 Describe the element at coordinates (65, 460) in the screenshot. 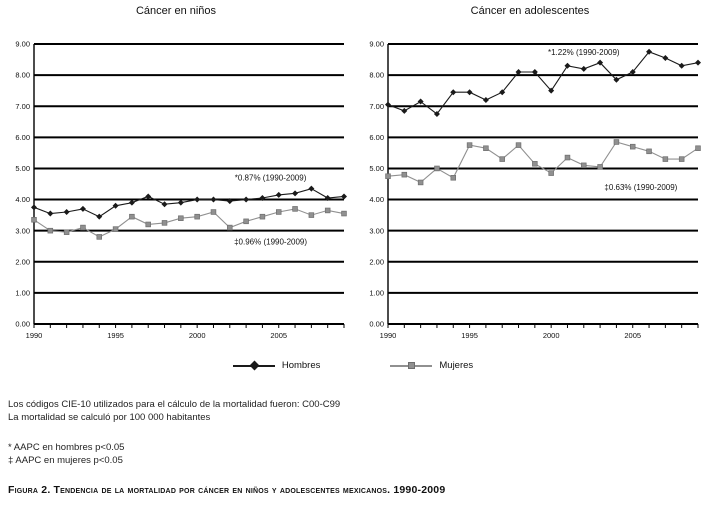

I see `footnote-aapc-mujeres: ‡ AAPC en mujeres p<0.05` at that location.